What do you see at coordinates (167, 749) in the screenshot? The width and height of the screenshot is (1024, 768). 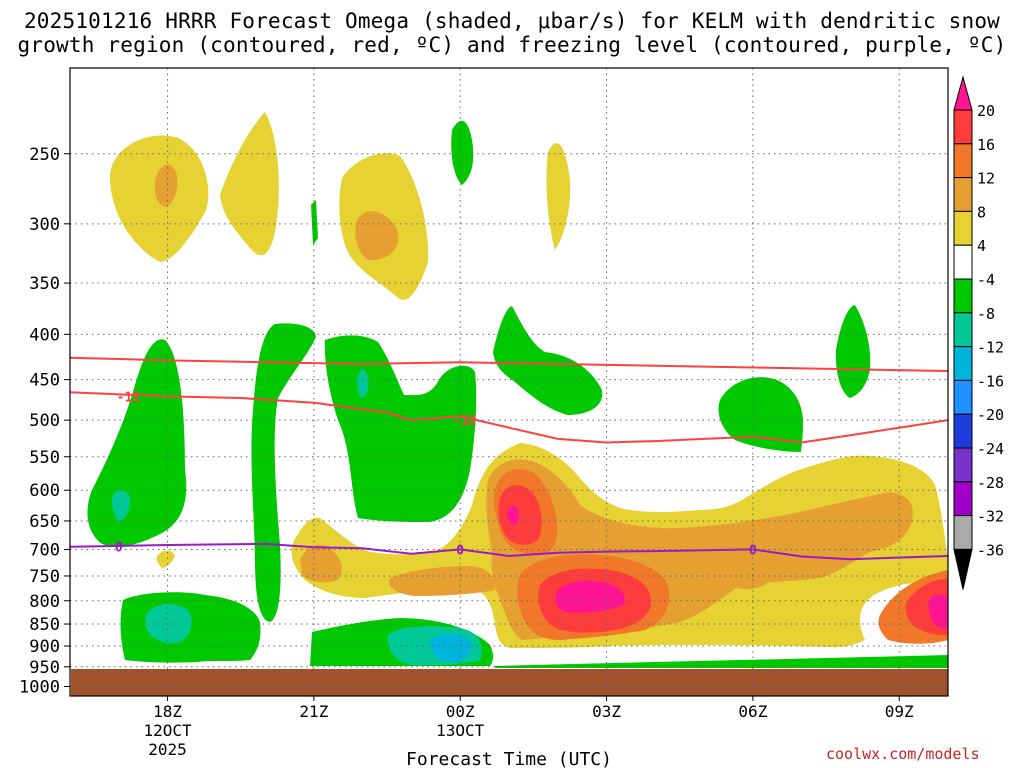 I see `x-tick-label: 2025` at bounding box center [167, 749].